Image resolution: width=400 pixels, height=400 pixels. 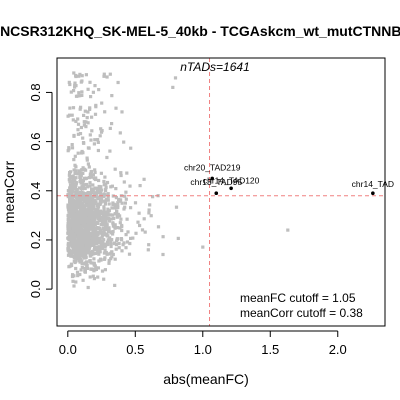 I want to click on y-tick-label: 0.8, so click(x=35, y=92).